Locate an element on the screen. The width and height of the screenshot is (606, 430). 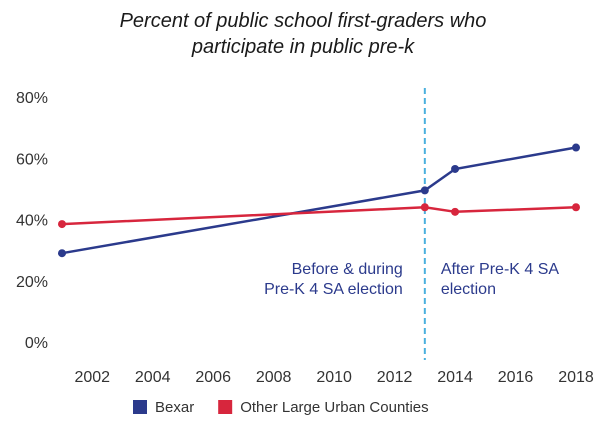
x-tick-label: 2012 is located at coordinates (395, 377).